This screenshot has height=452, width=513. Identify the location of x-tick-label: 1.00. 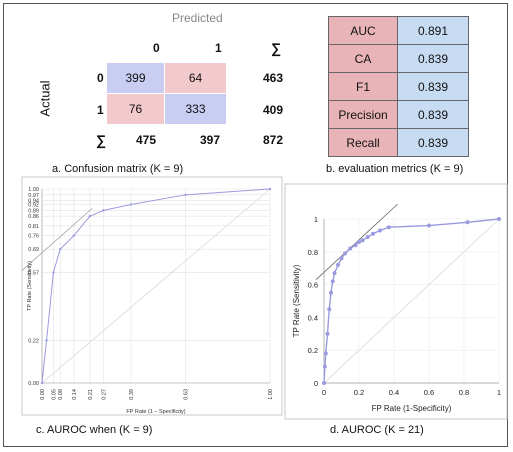
(271, 394).